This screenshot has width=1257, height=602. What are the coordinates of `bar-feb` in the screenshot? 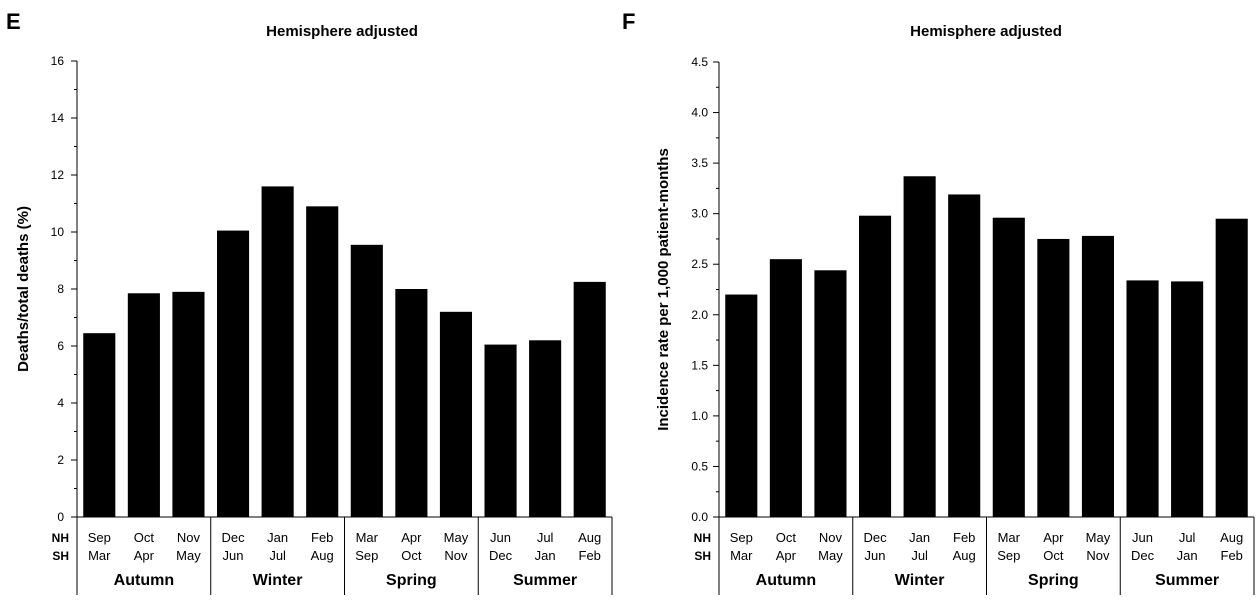 It's located at (964, 355).